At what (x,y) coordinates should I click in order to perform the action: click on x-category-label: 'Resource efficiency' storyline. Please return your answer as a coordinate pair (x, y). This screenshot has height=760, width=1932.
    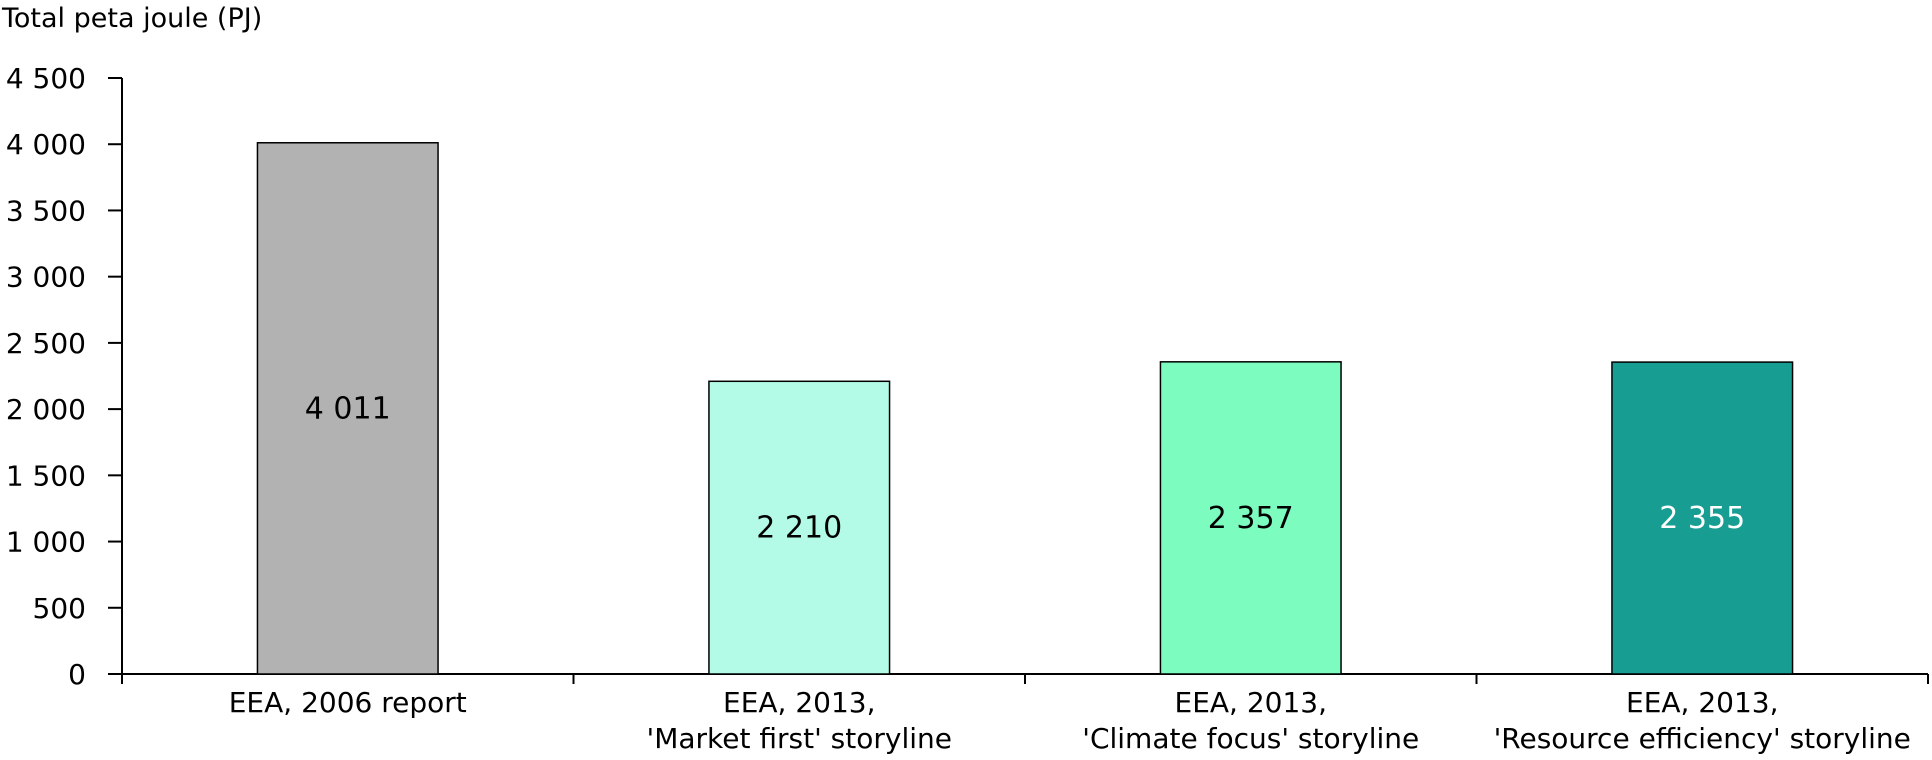
    Looking at the image, I should click on (1702, 738).